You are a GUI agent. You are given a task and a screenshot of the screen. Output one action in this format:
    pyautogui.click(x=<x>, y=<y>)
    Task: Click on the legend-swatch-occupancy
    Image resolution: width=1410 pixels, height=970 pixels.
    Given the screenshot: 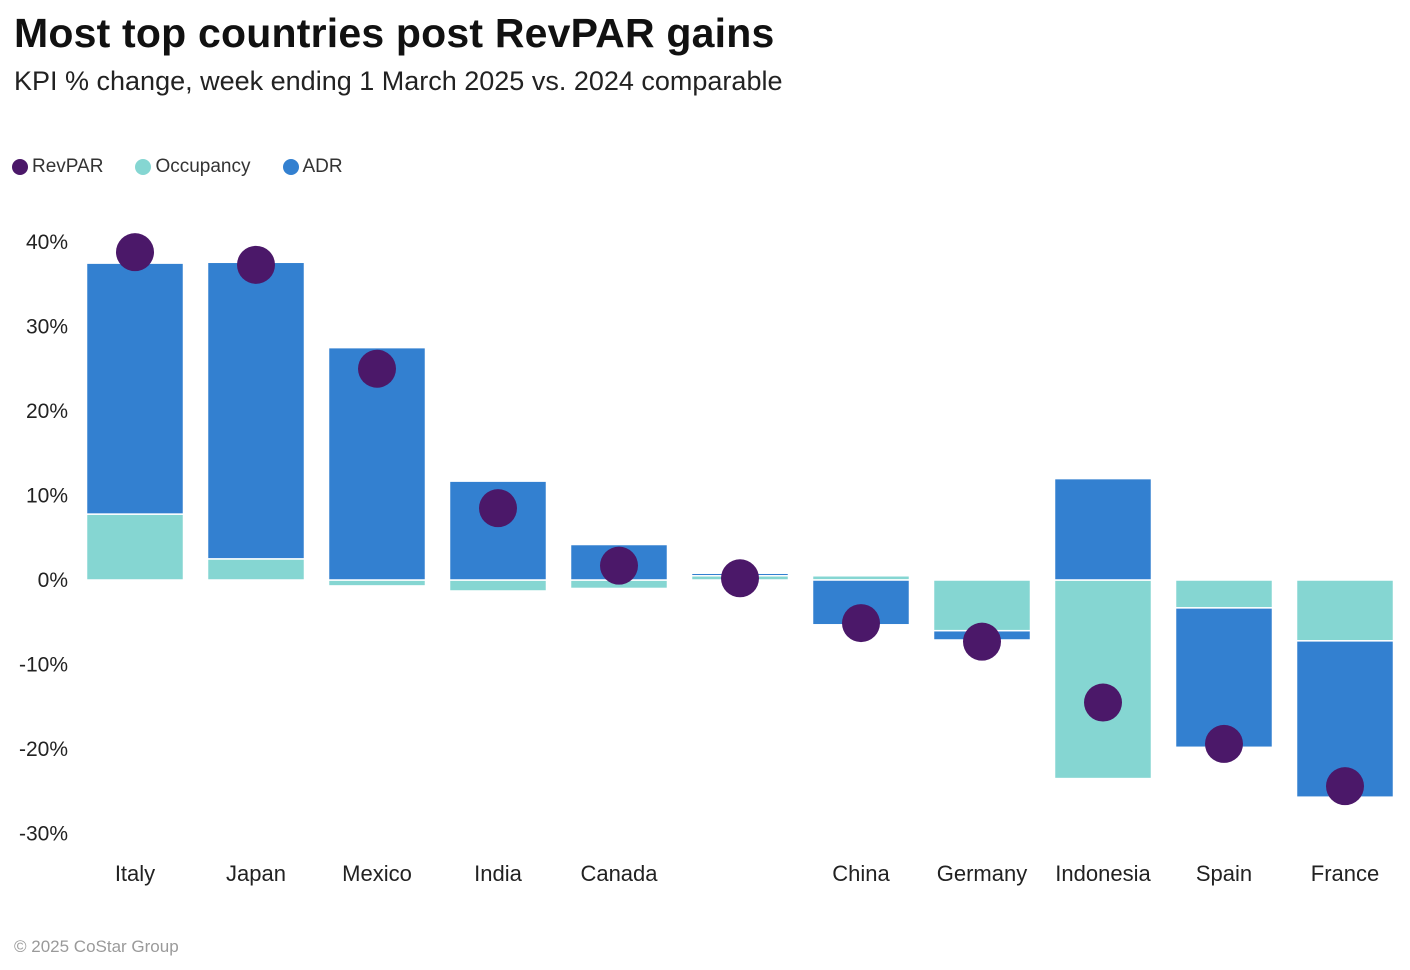 What is the action you would take?
    pyautogui.click(x=143, y=167)
    